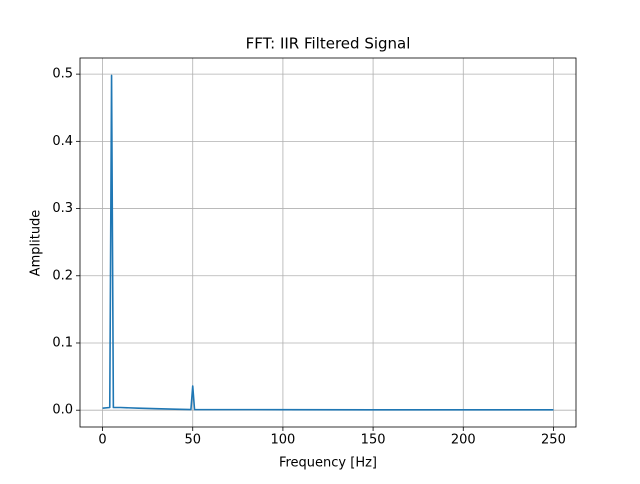 The width and height of the screenshot is (640, 484). I want to click on x-axis-label: Frequency [Hz], so click(328, 463).